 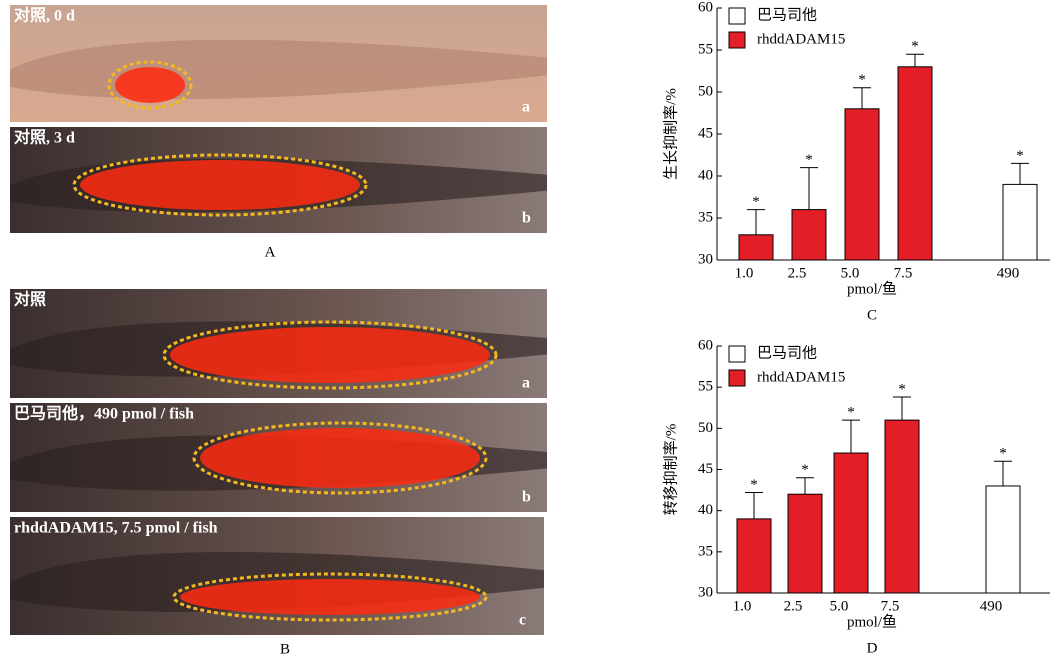 I want to click on photo-caption: 巴马司他，490 pmol / fish, so click(x=104, y=413).